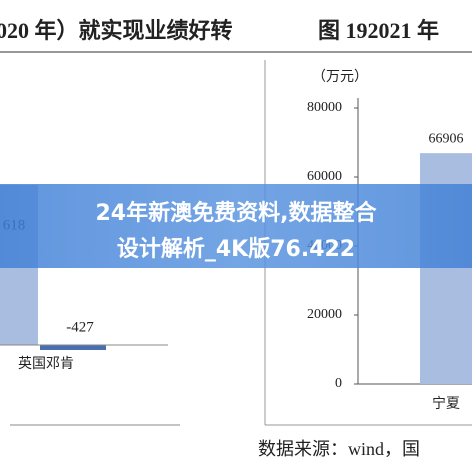  Describe the element at coordinates (236, 249) in the screenshot. I see `banner-line: 设计解析_4K版76.422` at that location.